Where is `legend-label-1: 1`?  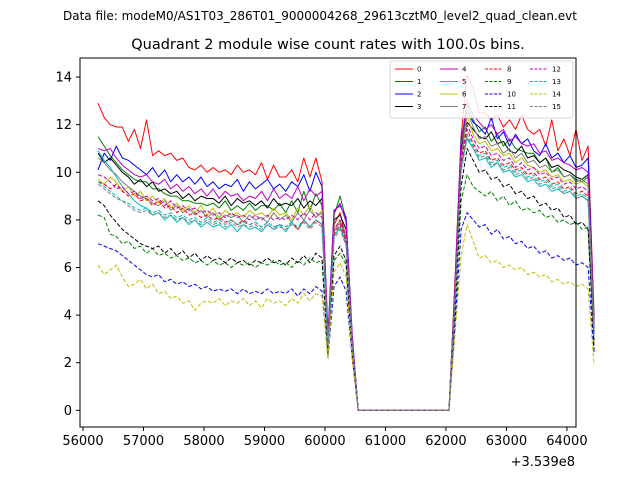 legend-label-1: 1 is located at coordinates (419, 82).